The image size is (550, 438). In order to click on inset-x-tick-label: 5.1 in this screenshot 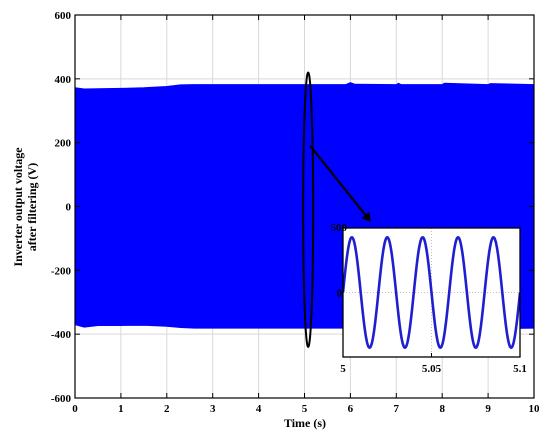, I will do `click(520, 369)`.